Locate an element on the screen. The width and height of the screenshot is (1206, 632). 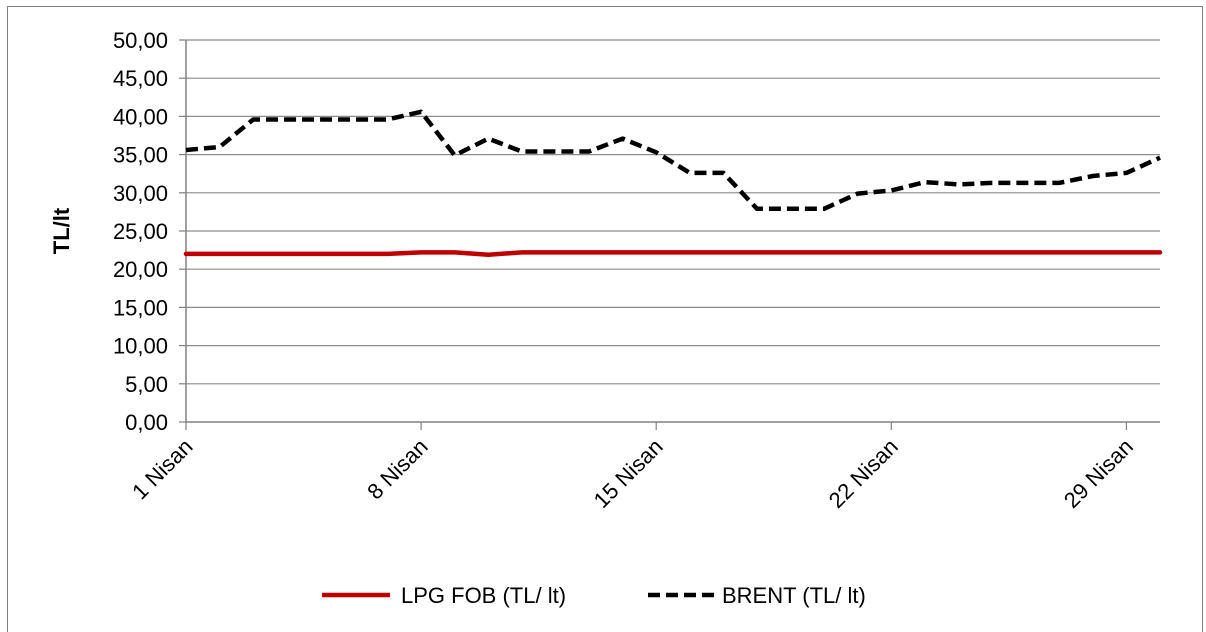
legend-label: LPG FOB (TL/ lt) is located at coordinates (483, 595).